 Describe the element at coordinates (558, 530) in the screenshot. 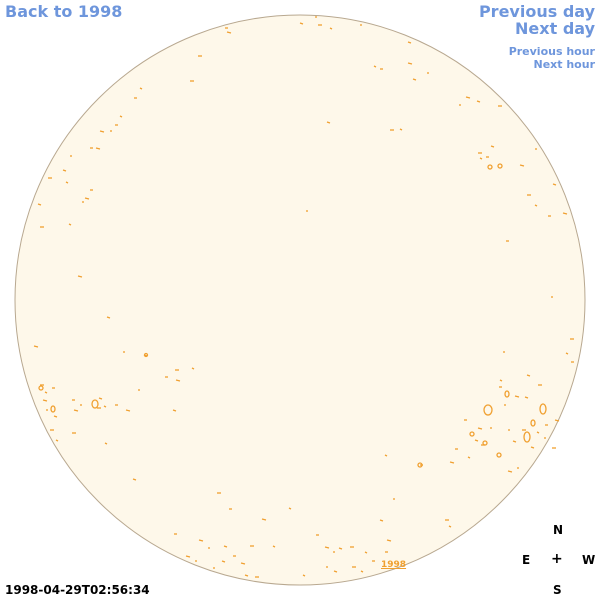

I see `compass-north-label: N` at that location.